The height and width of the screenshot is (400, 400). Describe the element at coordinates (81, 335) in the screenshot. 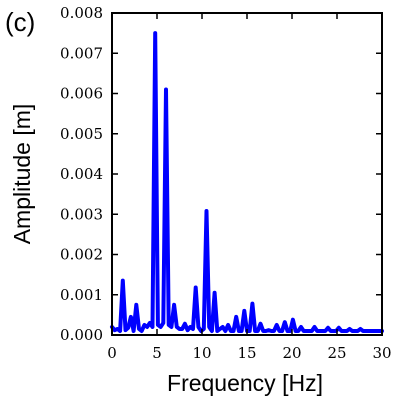

I see `y-tick-label-0: 0.000` at that location.